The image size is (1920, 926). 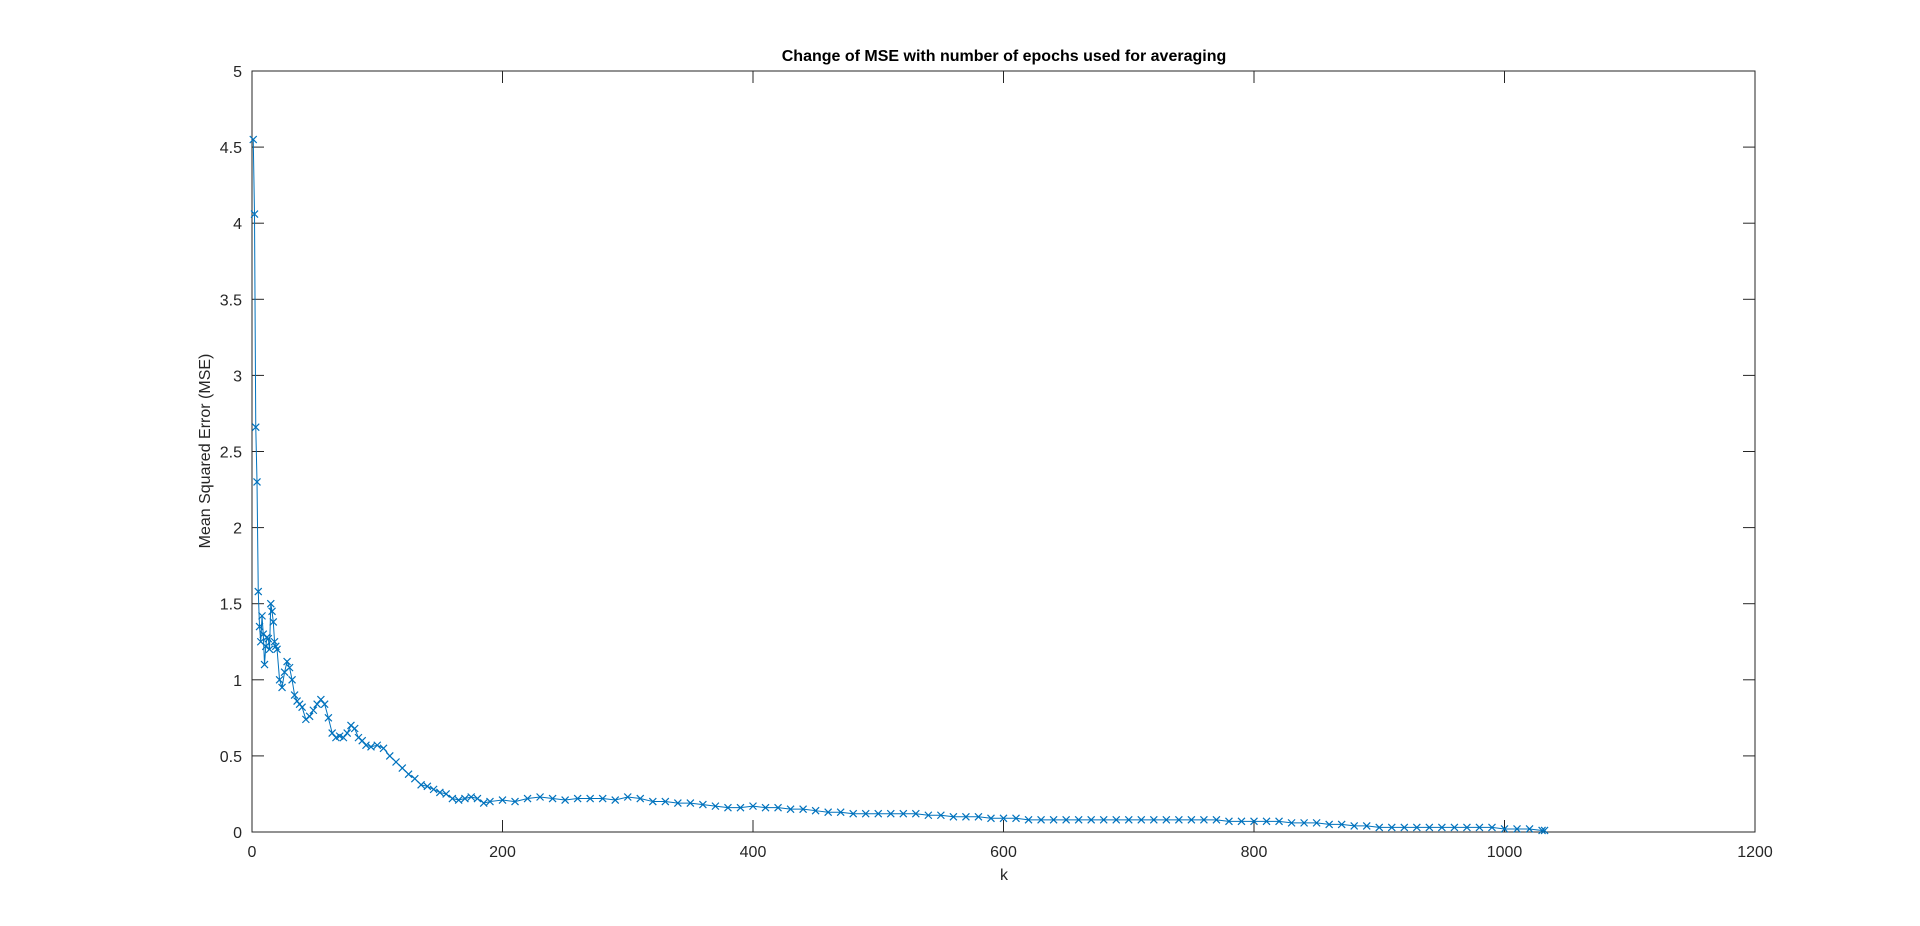 I want to click on y-tick-label: 2.5, so click(x=231, y=453).